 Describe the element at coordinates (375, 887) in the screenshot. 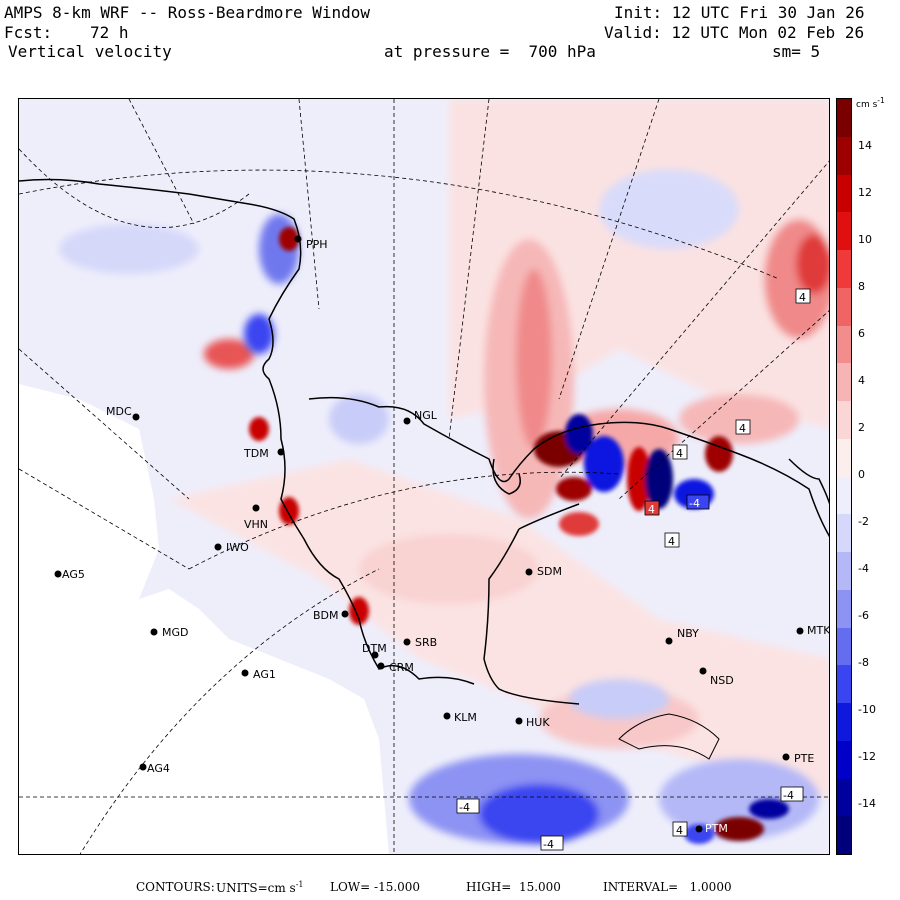

I see `footer-low: LOW= -15.000` at that location.